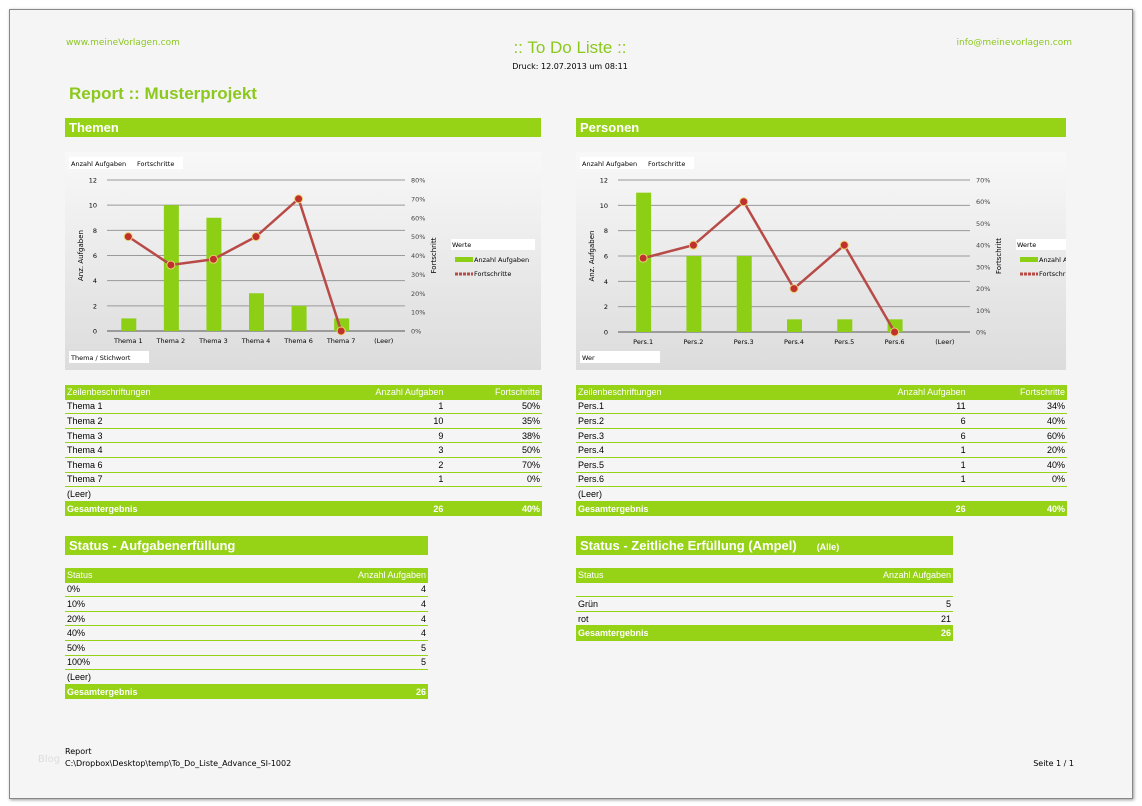 This screenshot has height=806, width=1142. Describe the element at coordinates (123, 43) in the screenshot. I see `website-link: www.meineVorlagen.com` at that location.